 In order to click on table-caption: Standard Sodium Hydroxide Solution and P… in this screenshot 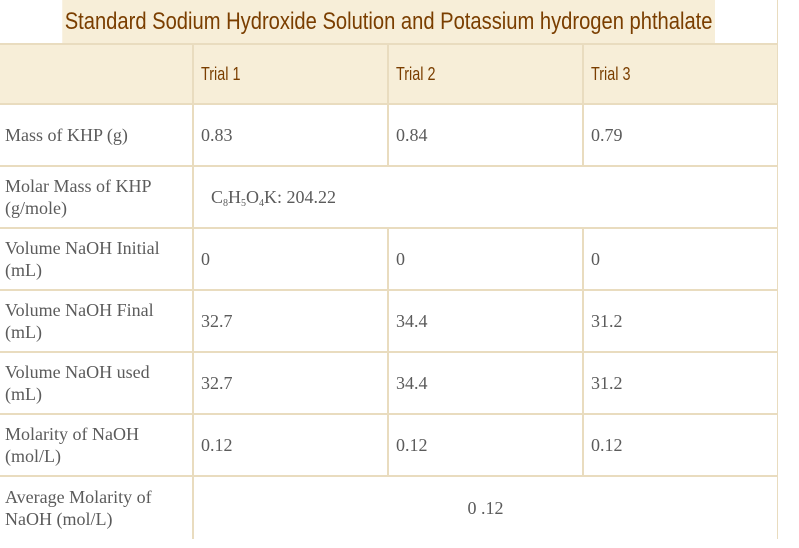, I will do `click(389, 22)`.